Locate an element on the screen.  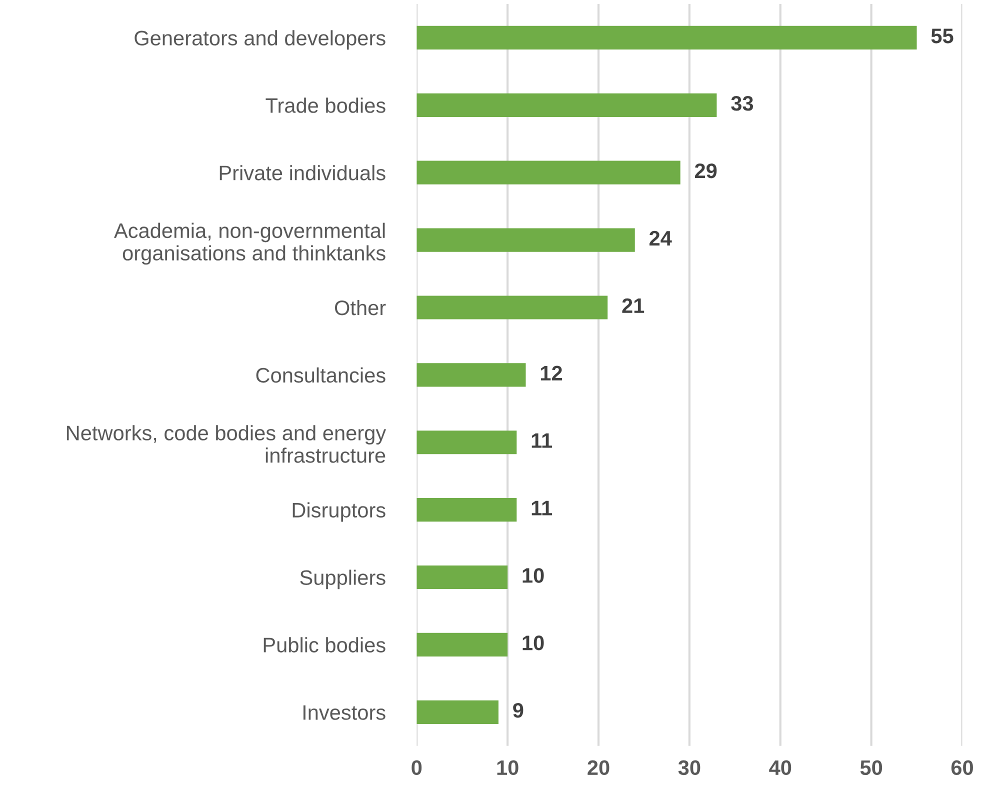
x-tick-label: 60 is located at coordinates (962, 768).